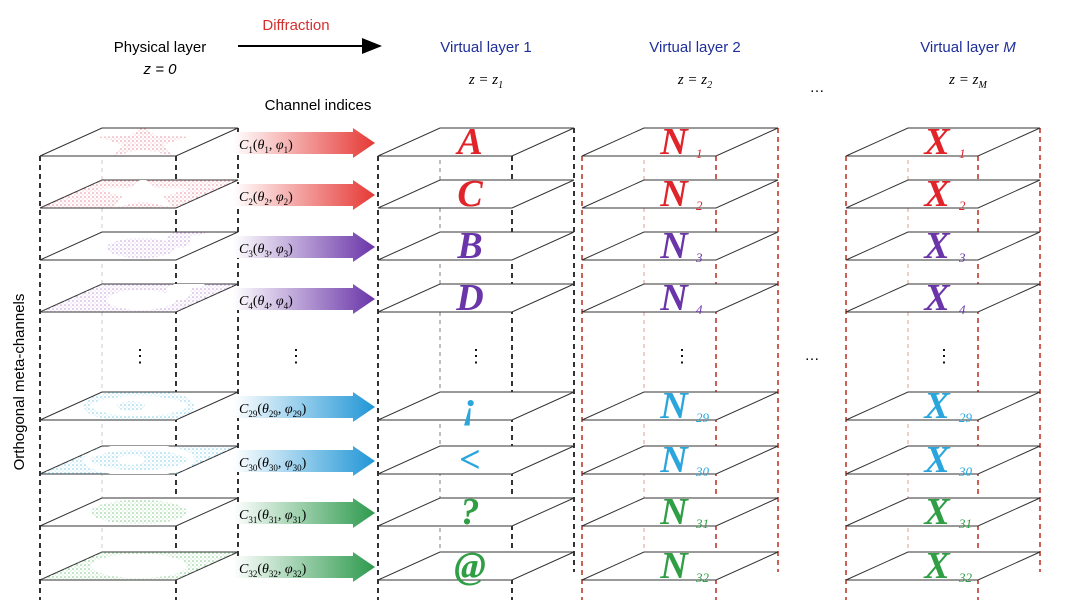 The image size is (1080, 615). I want to click on channel-index-label-30: C30(θ30, φ30), so click(273, 464).